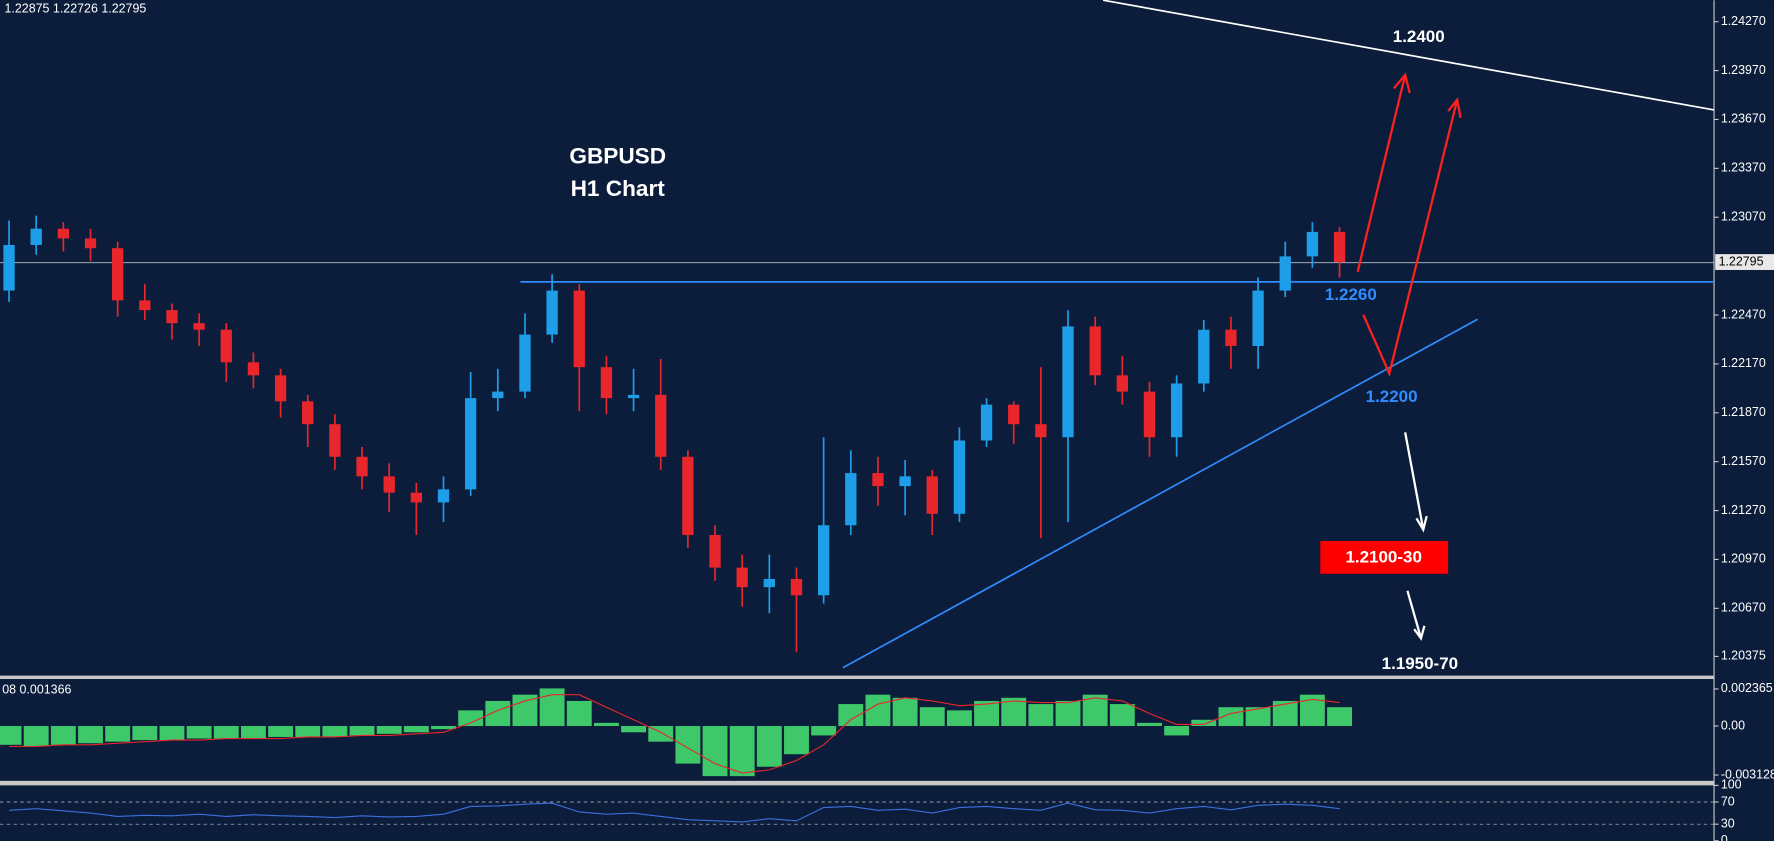 This screenshot has width=1774, height=841. I want to click on y-tick-label: 30, so click(1728, 823).